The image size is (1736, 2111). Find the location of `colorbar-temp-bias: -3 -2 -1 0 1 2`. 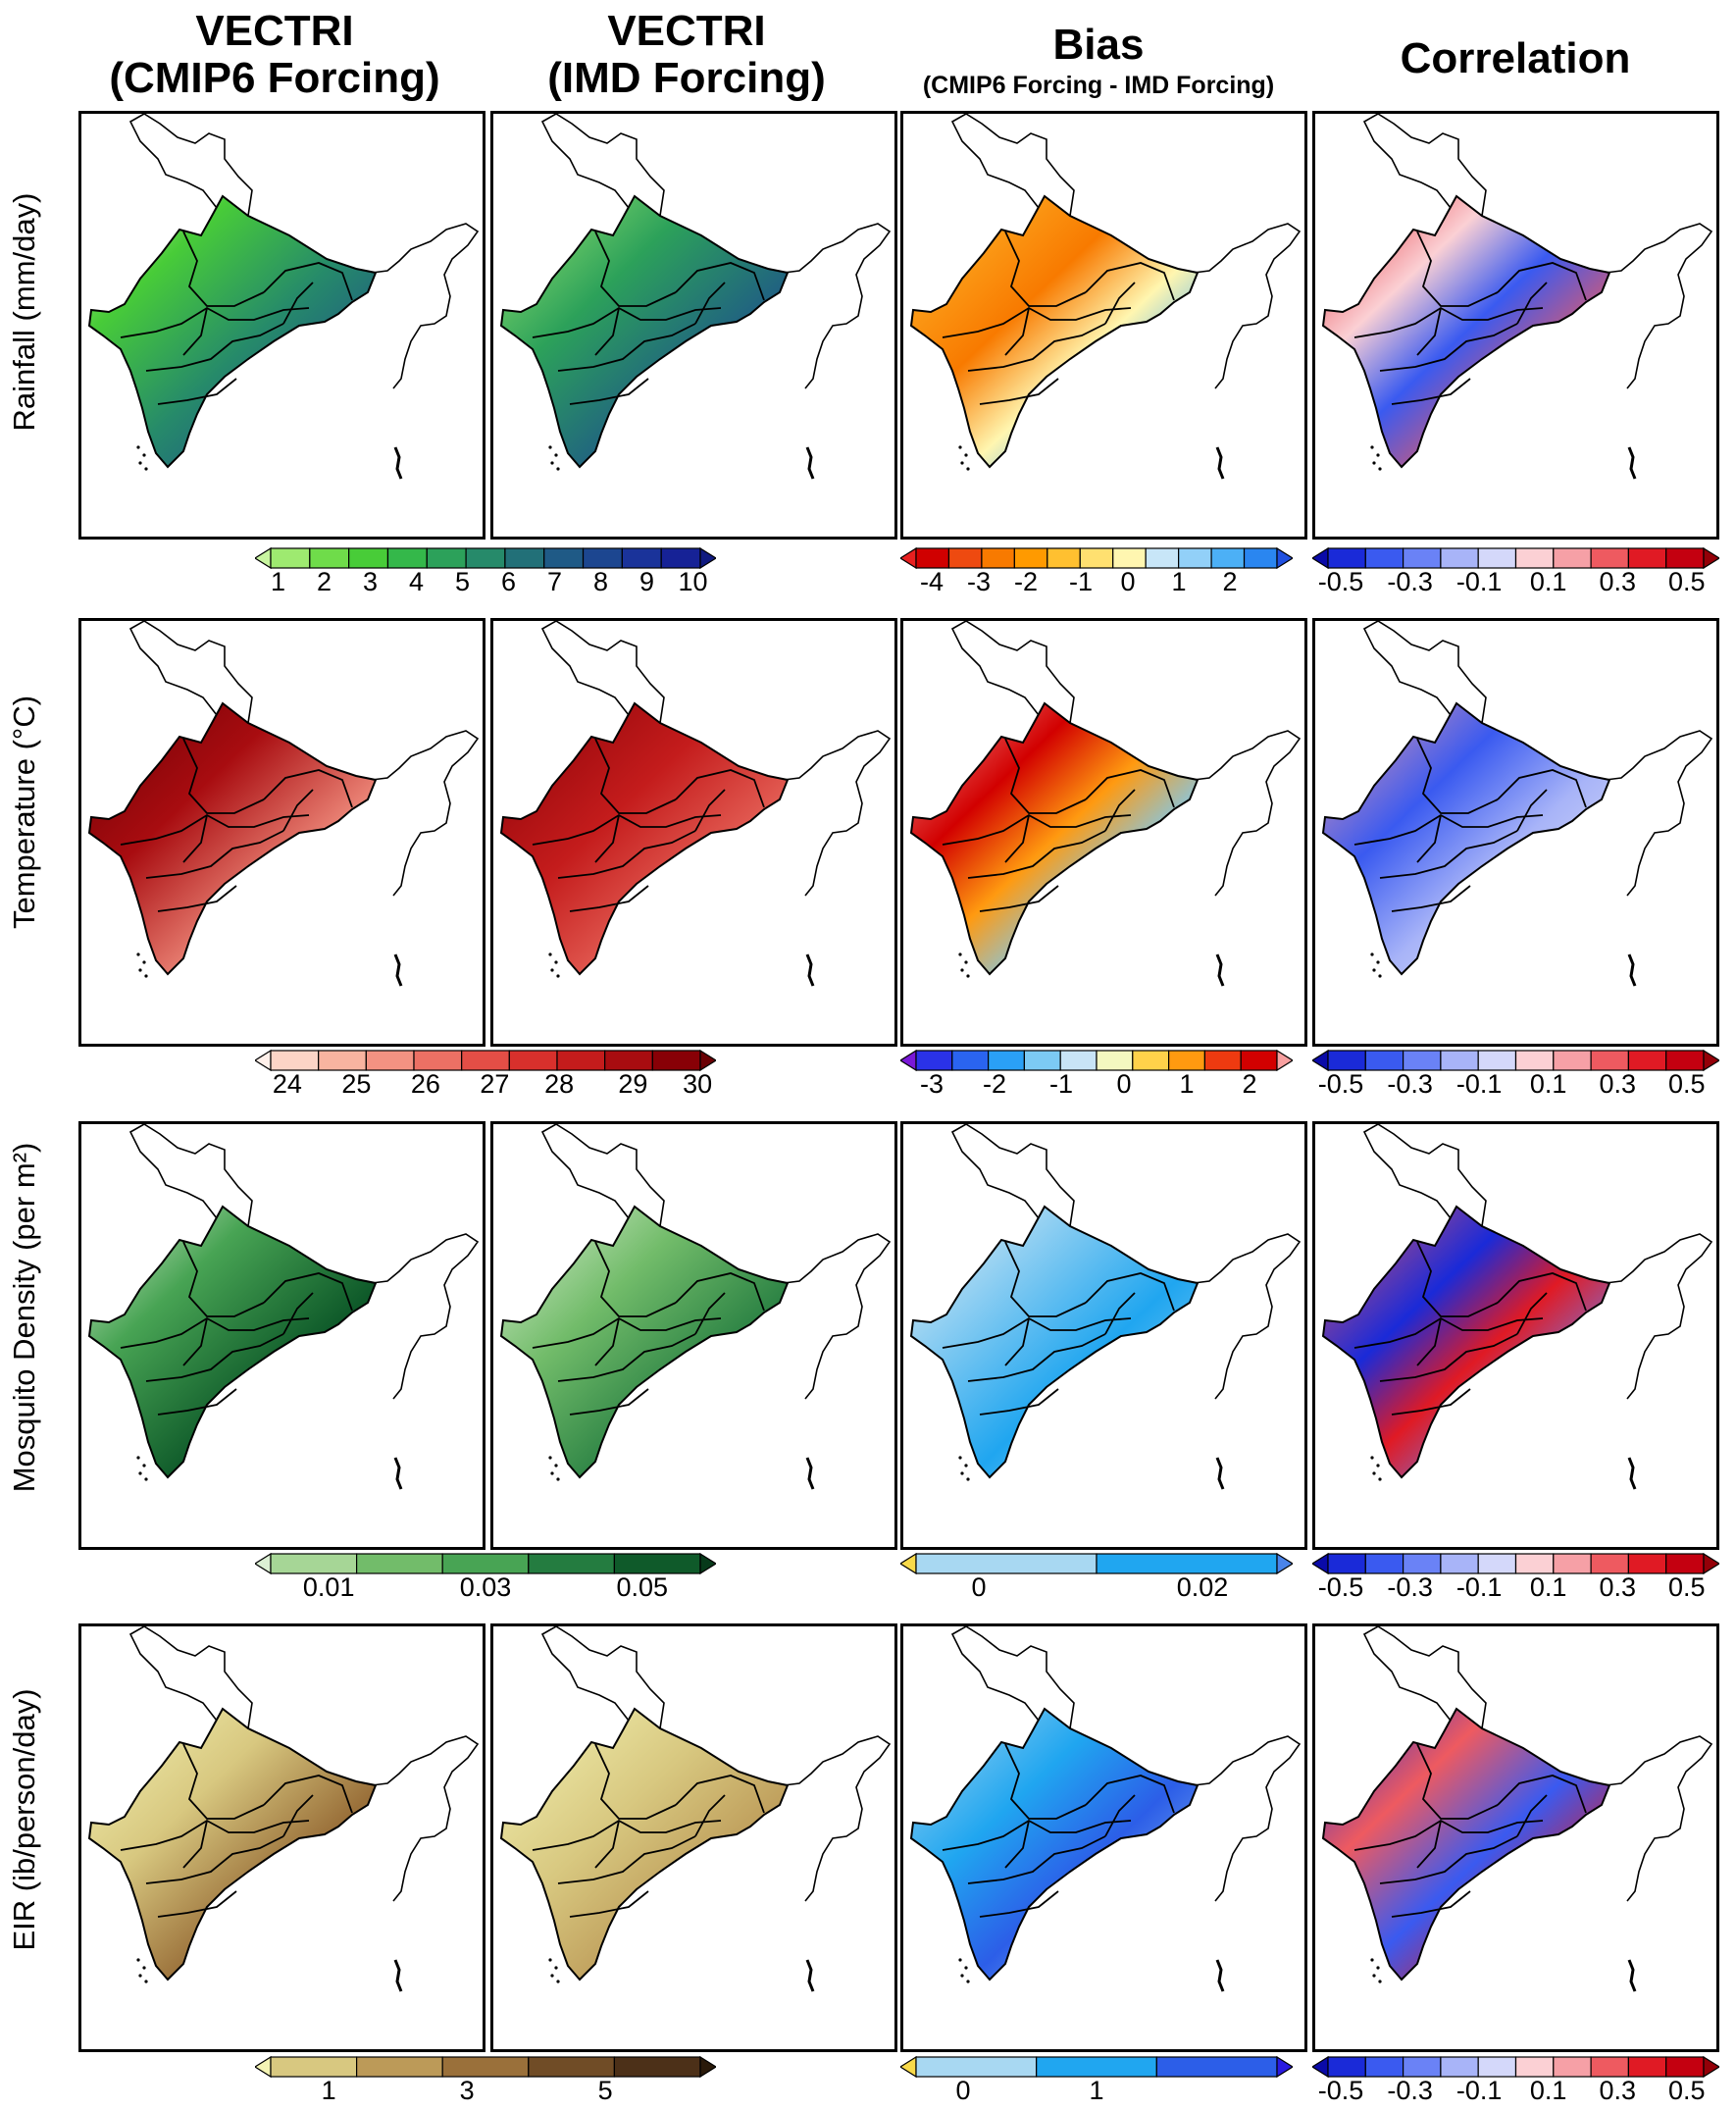

colorbar-temp-bias: -3 -2 -1 0 1 2 is located at coordinates (1097, 1074).